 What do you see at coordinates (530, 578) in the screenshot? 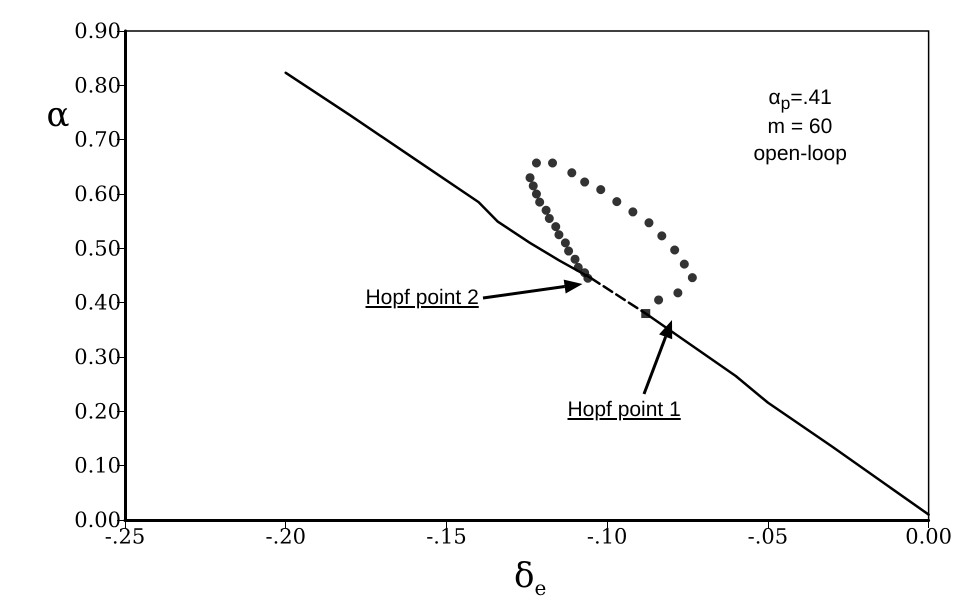
I see `x-axis-title: δ$_{e}$` at bounding box center [530, 578].